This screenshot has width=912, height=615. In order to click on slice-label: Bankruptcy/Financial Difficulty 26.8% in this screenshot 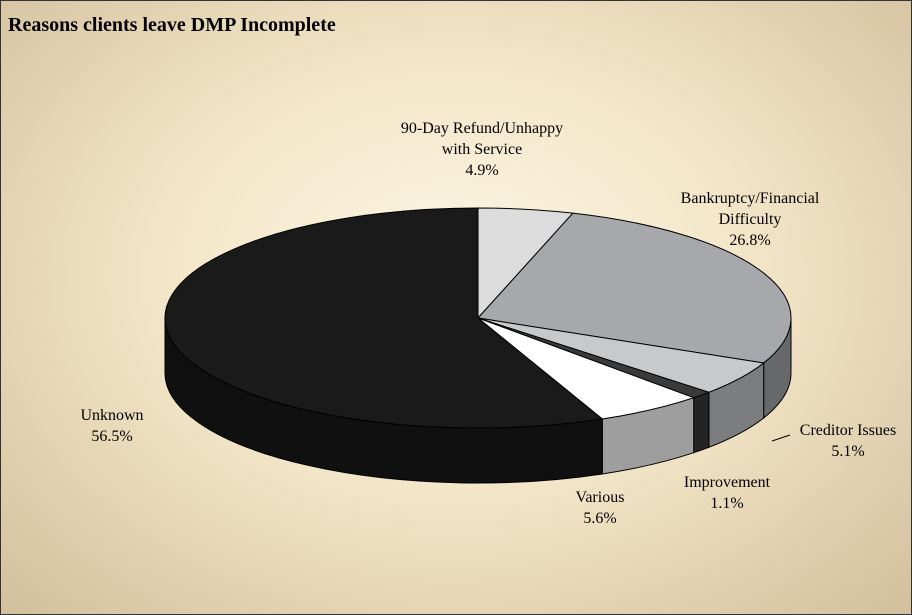, I will do `click(750, 219)`.